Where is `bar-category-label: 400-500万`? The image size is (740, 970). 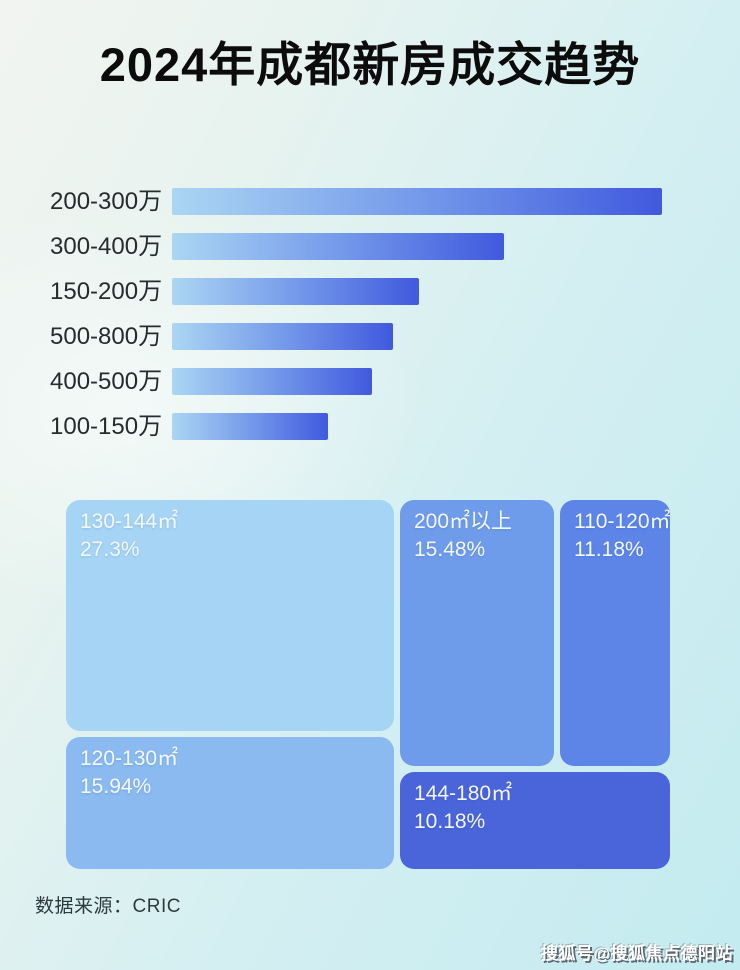
bar-category-label: 400-500万 is located at coordinates (106, 381).